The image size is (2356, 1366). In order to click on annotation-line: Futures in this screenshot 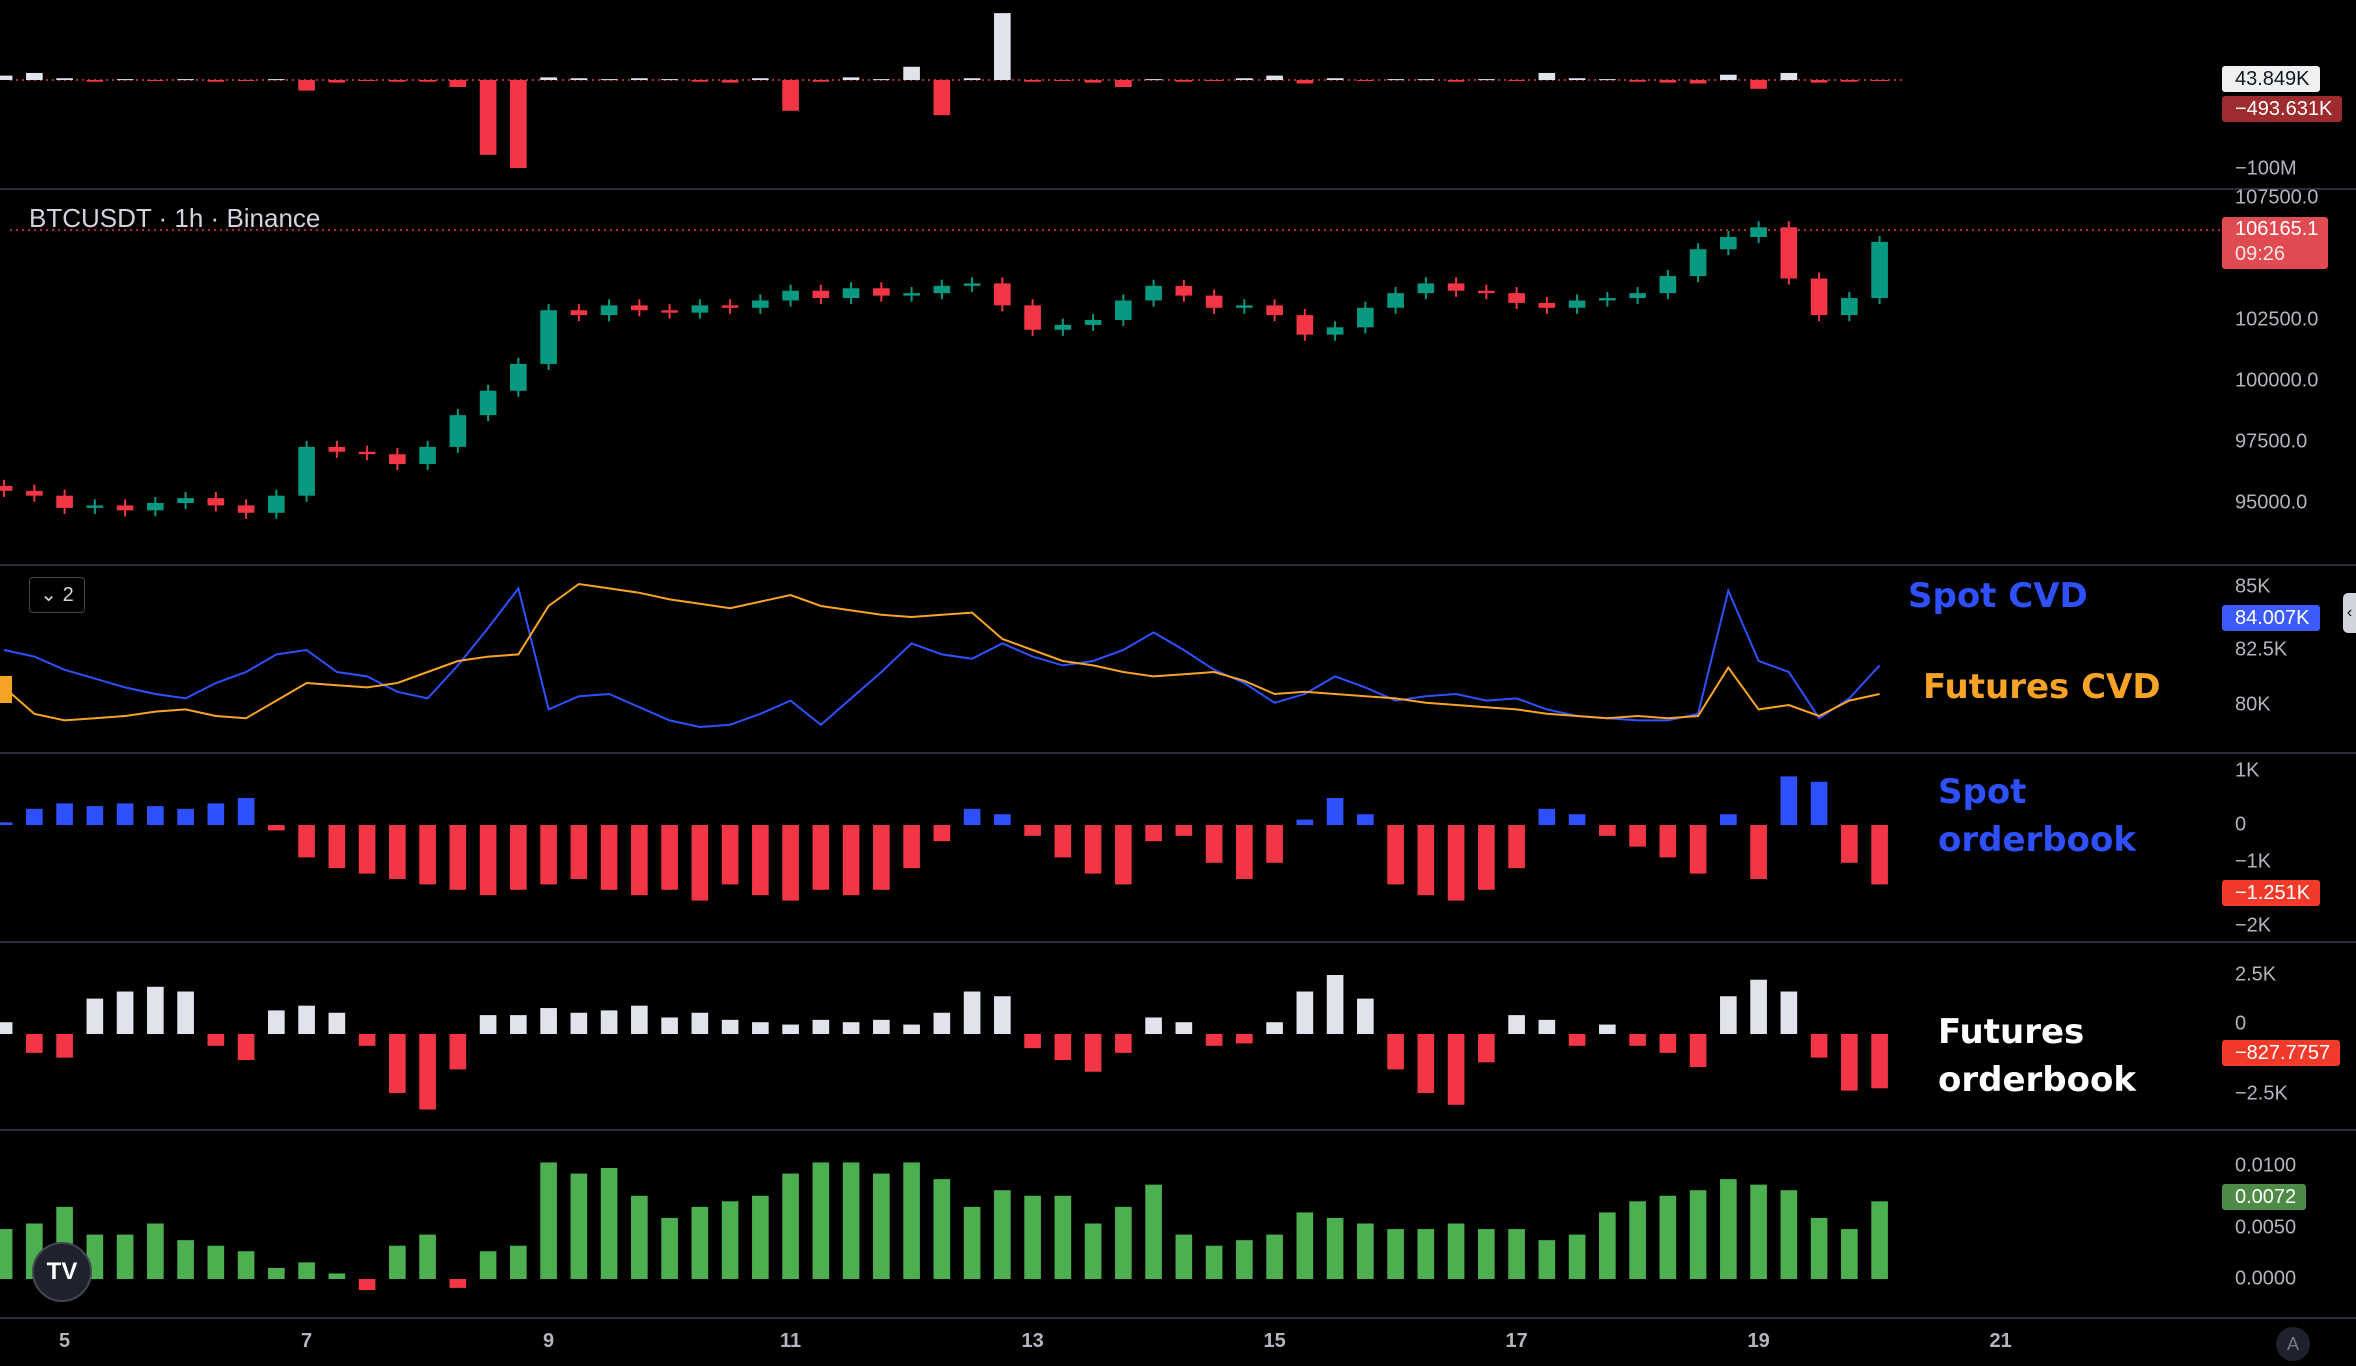, I will do `click(2011, 1032)`.